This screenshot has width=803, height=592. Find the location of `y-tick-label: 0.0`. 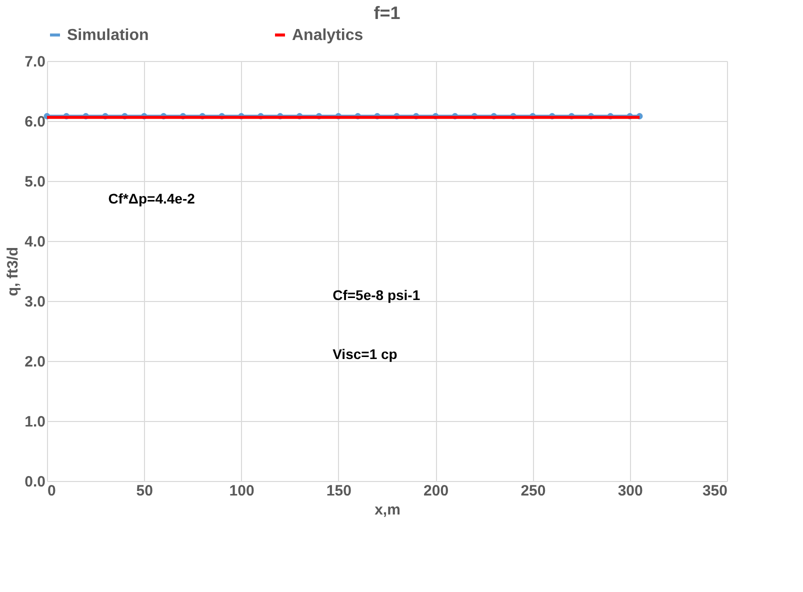

y-tick-label: 0.0 is located at coordinates (35, 482).